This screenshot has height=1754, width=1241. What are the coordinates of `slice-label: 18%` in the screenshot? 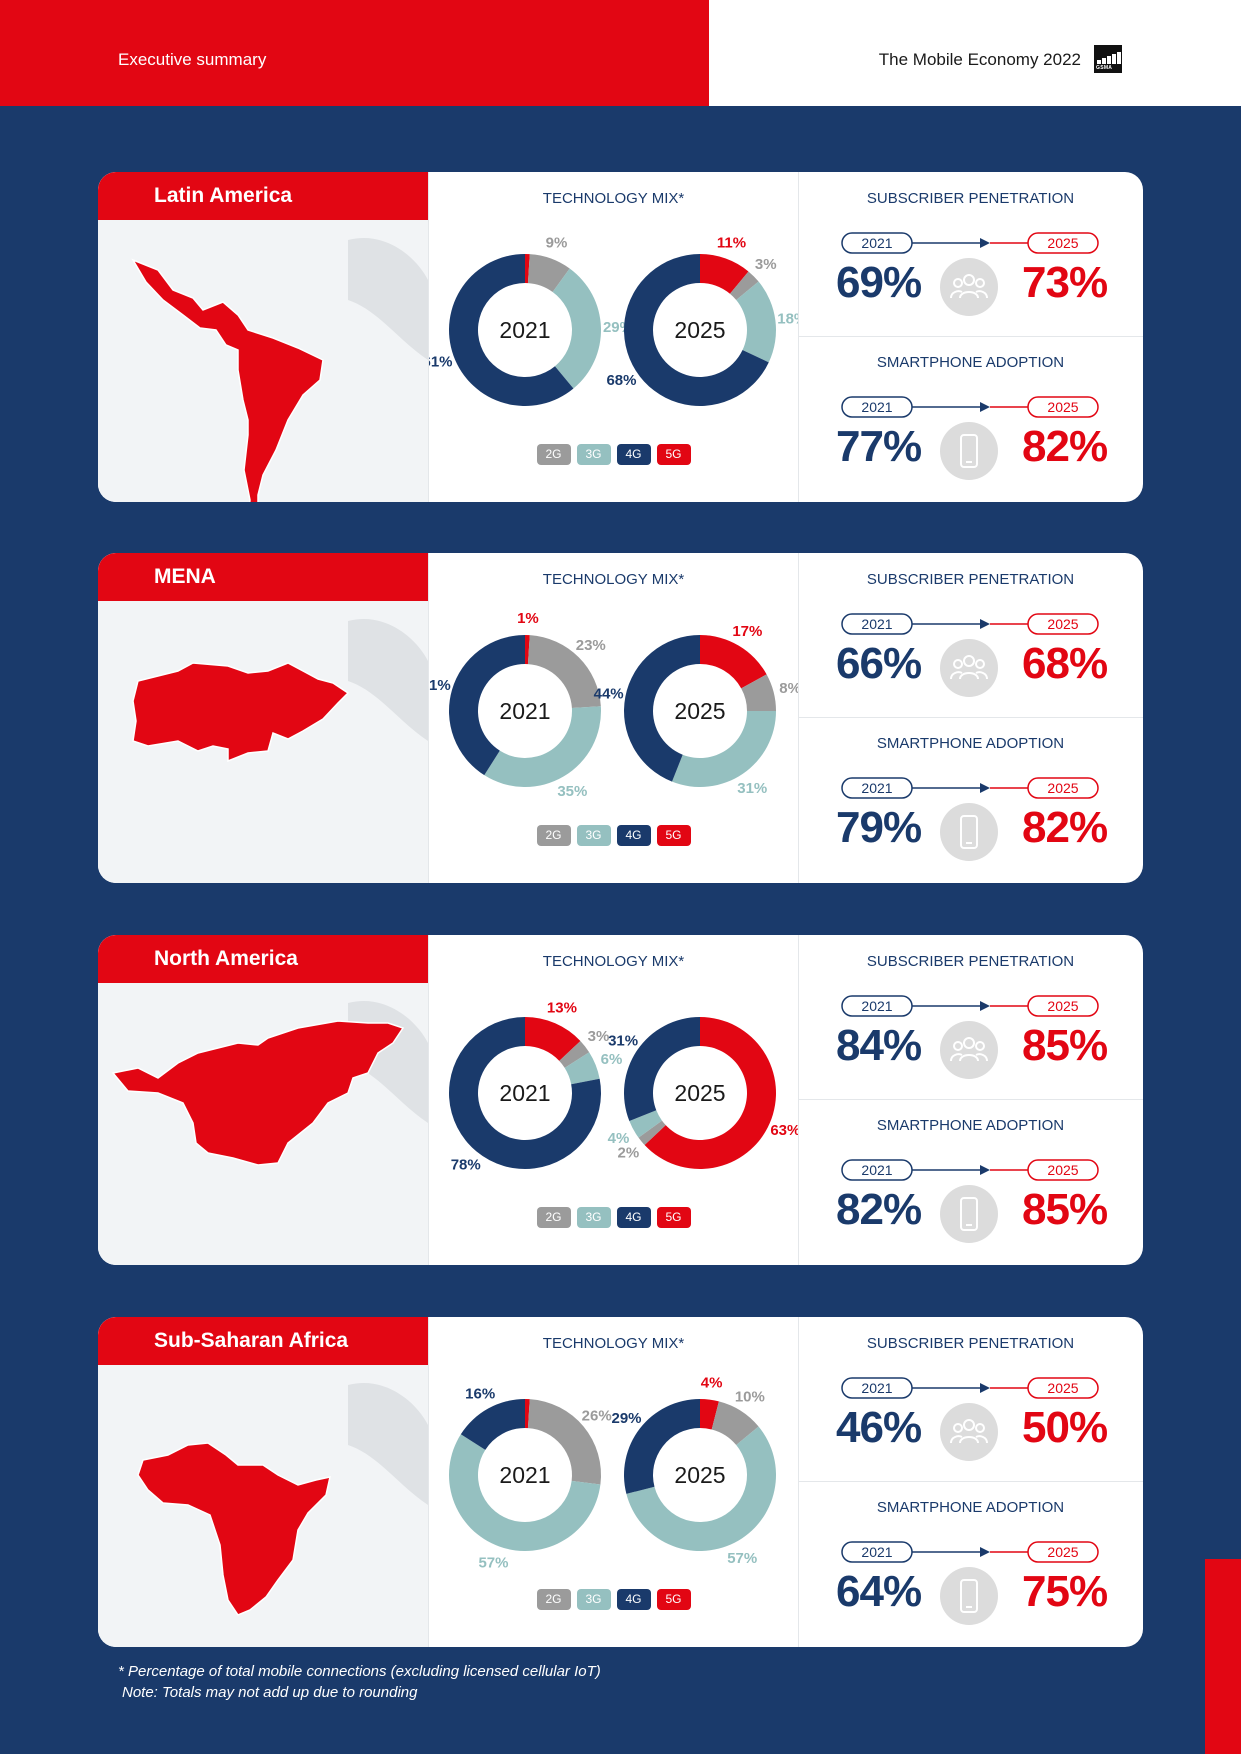 It's located at (787, 318).